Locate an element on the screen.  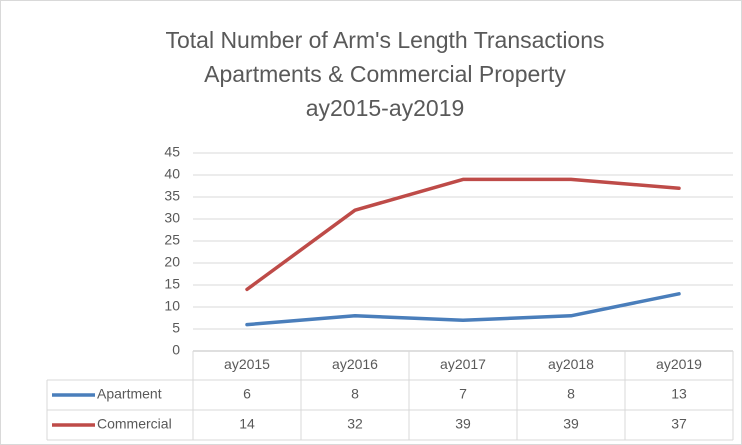
y-tick-label: 35 is located at coordinates (172, 196).